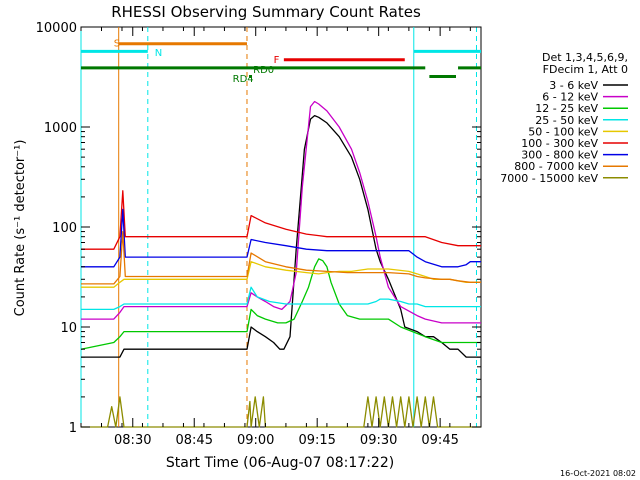 This screenshot has width=640, height=480. Describe the element at coordinates (559, 143) in the screenshot. I see `legend-entry-5: 100 - 300 keV` at that location.